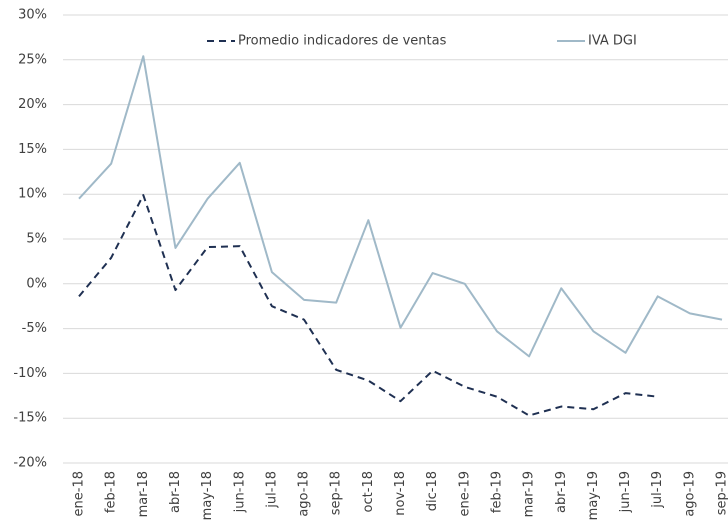  Describe the element at coordinates (111, 492) in the screenshot. I see `x-tick-label: feb-18` at that location.